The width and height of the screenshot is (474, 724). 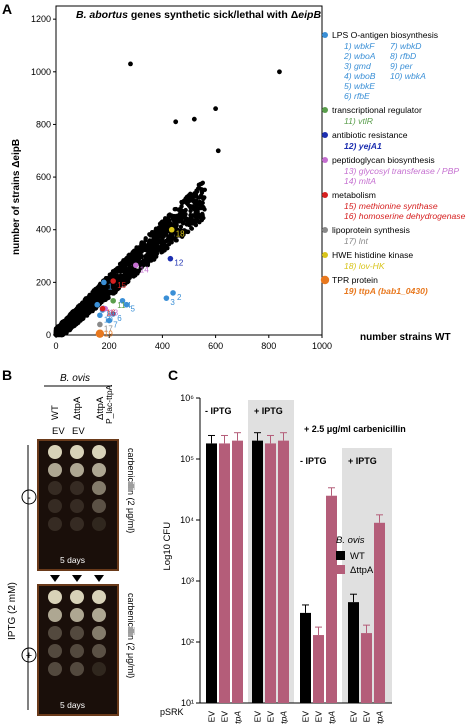 I want to click on highlight-label-18: 18, so click(x=180, y=234).